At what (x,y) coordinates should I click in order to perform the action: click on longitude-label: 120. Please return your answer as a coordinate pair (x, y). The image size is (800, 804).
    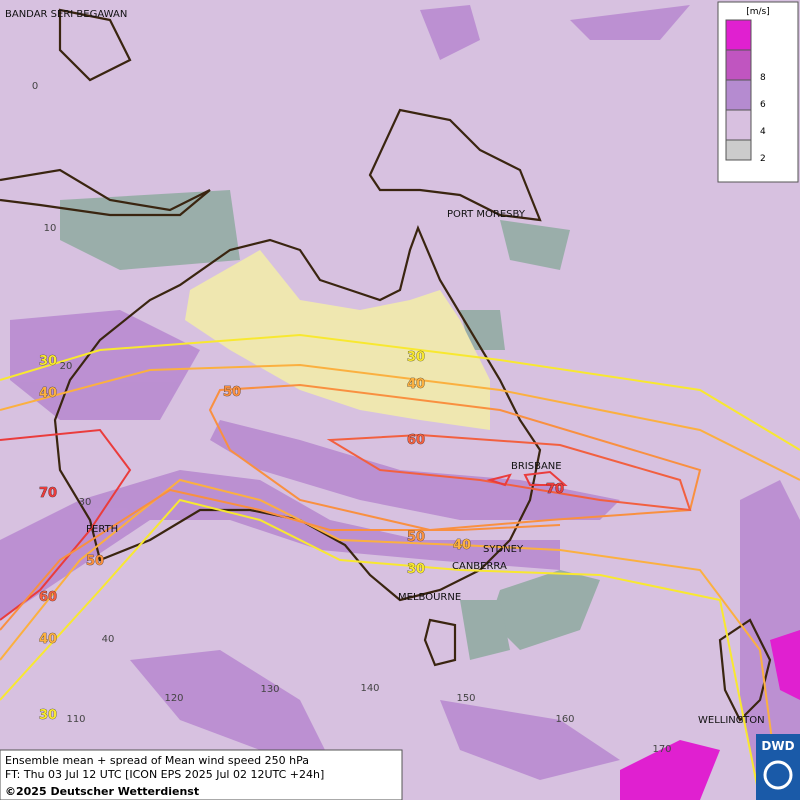
    Looking at the image, I should click on (173, 698).